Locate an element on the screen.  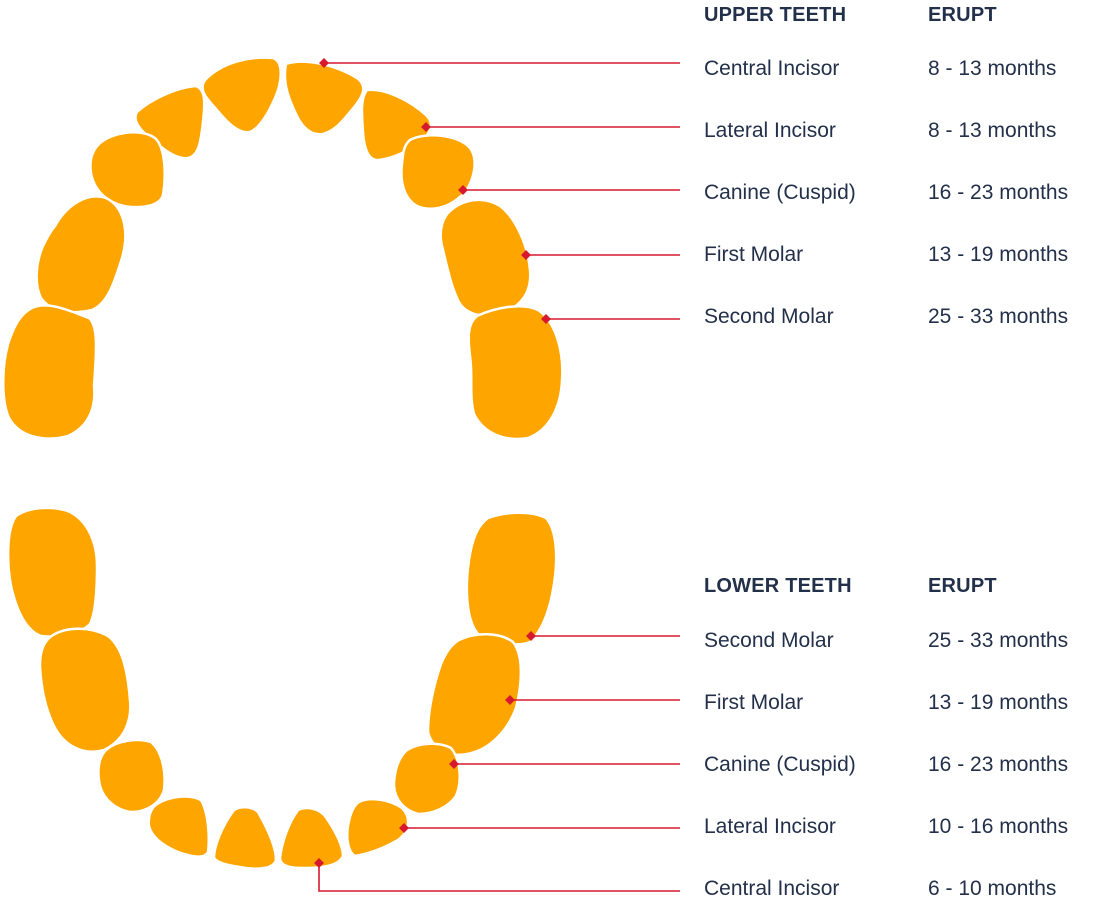
lower-left-lateral-incisor is located at coordinates (178, 826).